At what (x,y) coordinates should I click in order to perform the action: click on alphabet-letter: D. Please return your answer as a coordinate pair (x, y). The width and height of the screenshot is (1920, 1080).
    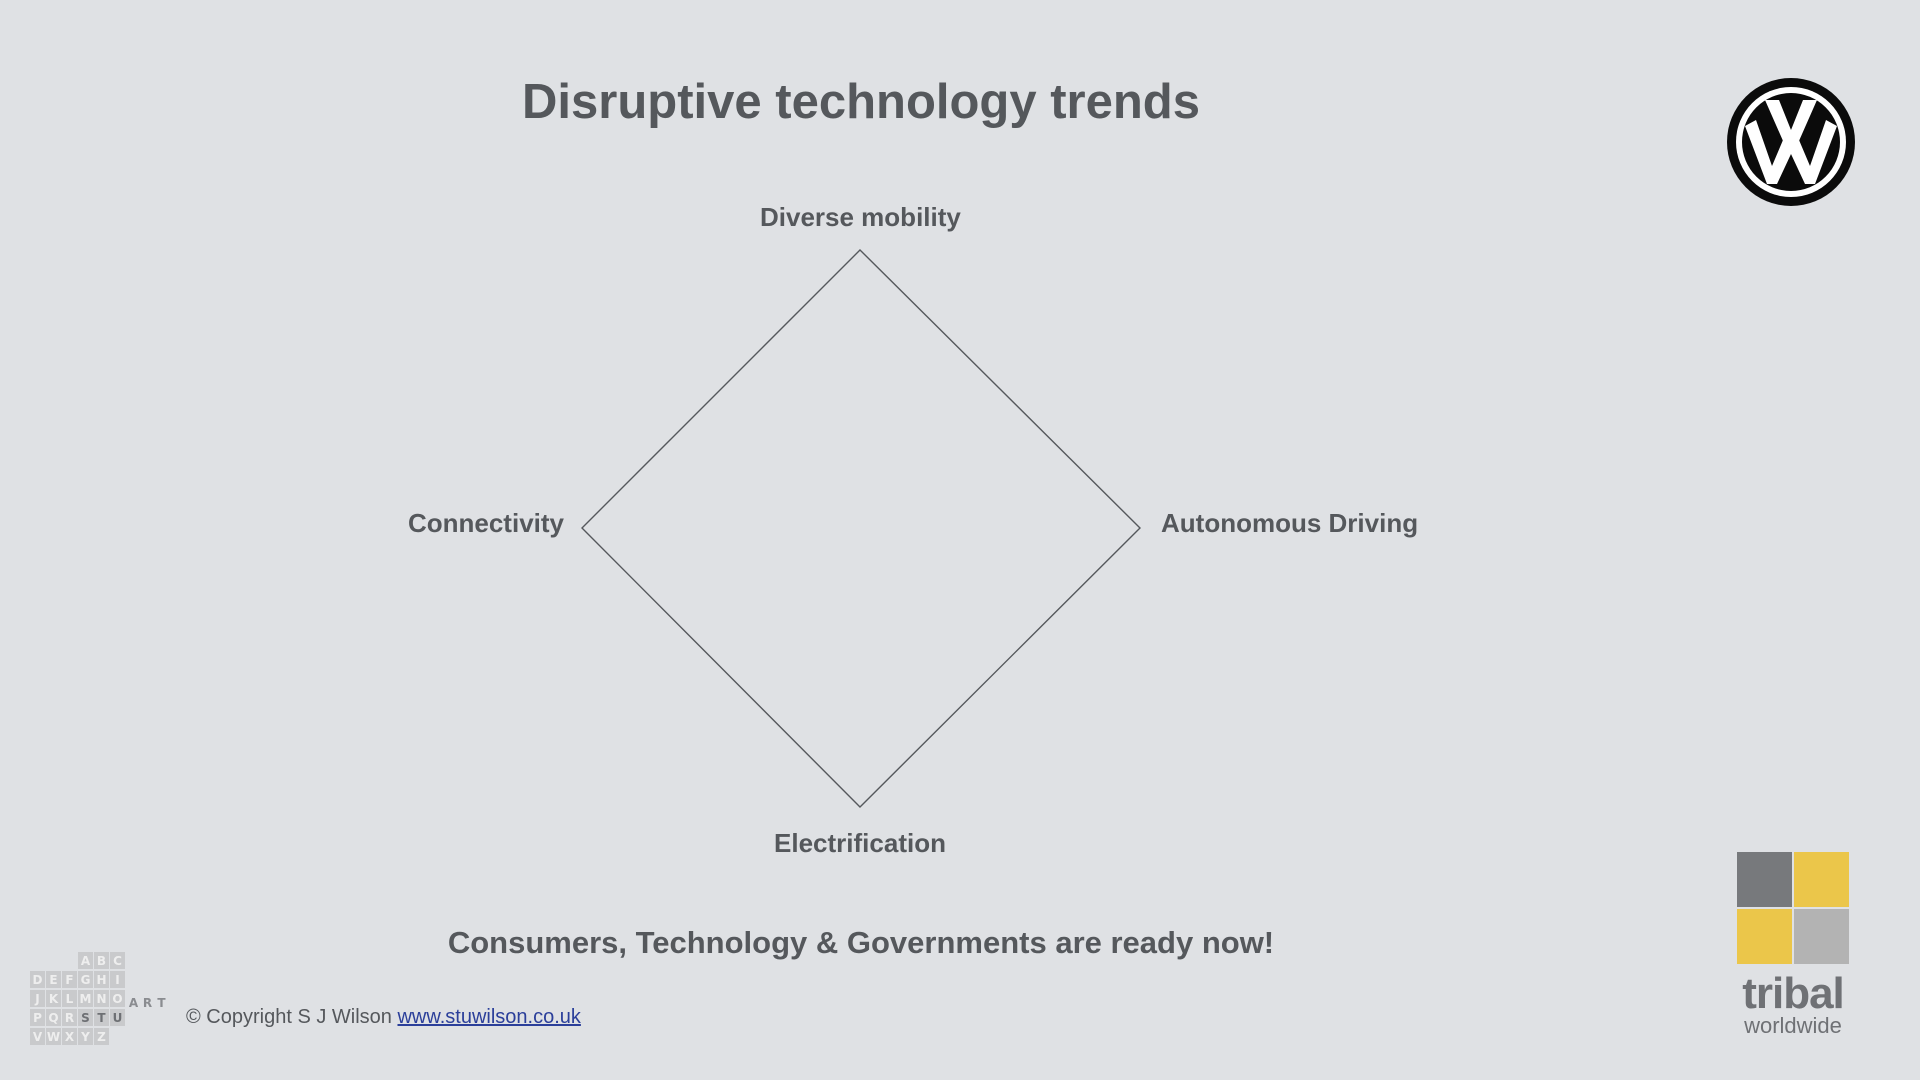
    Looking at the image, I should click on (38, 980).